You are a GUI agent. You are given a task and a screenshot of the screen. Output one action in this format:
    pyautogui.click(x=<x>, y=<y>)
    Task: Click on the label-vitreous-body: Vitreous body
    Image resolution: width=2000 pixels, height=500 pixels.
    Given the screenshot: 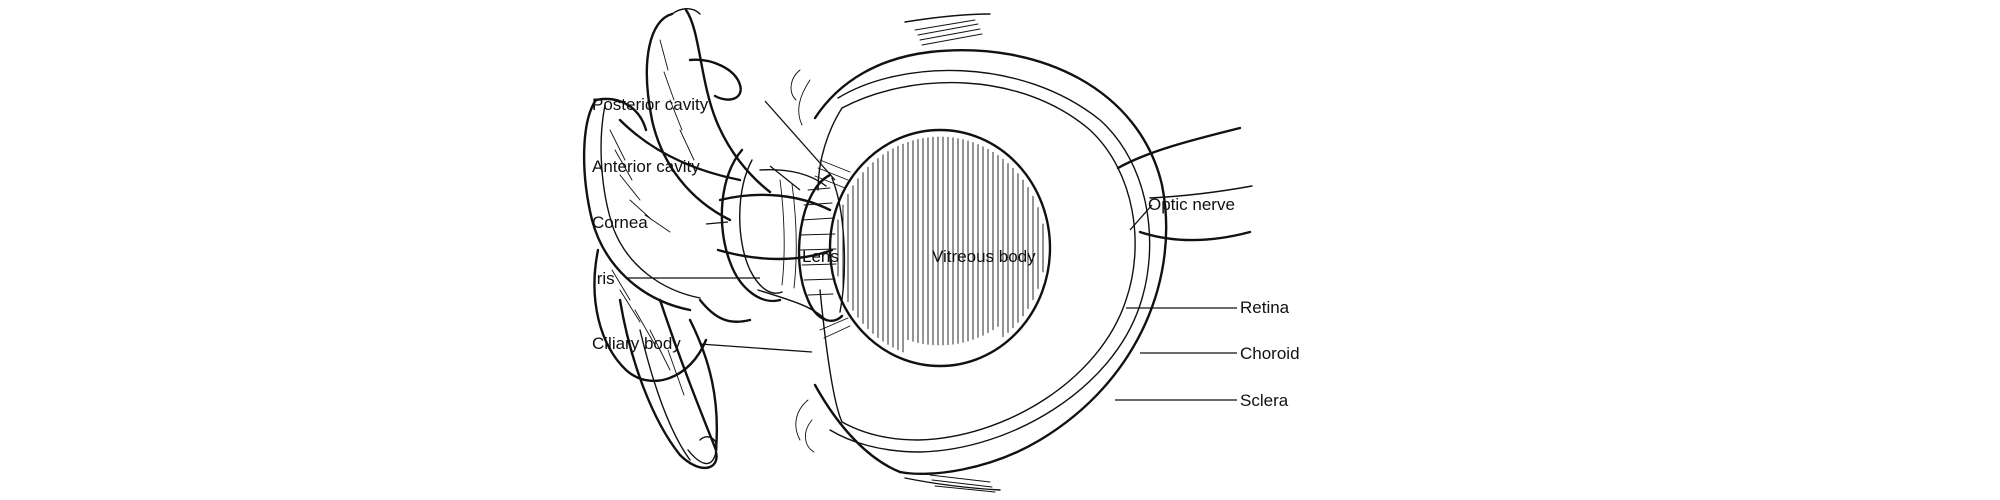 What is the action you would take?
    pyautogui.click(x=984, y=256)
    